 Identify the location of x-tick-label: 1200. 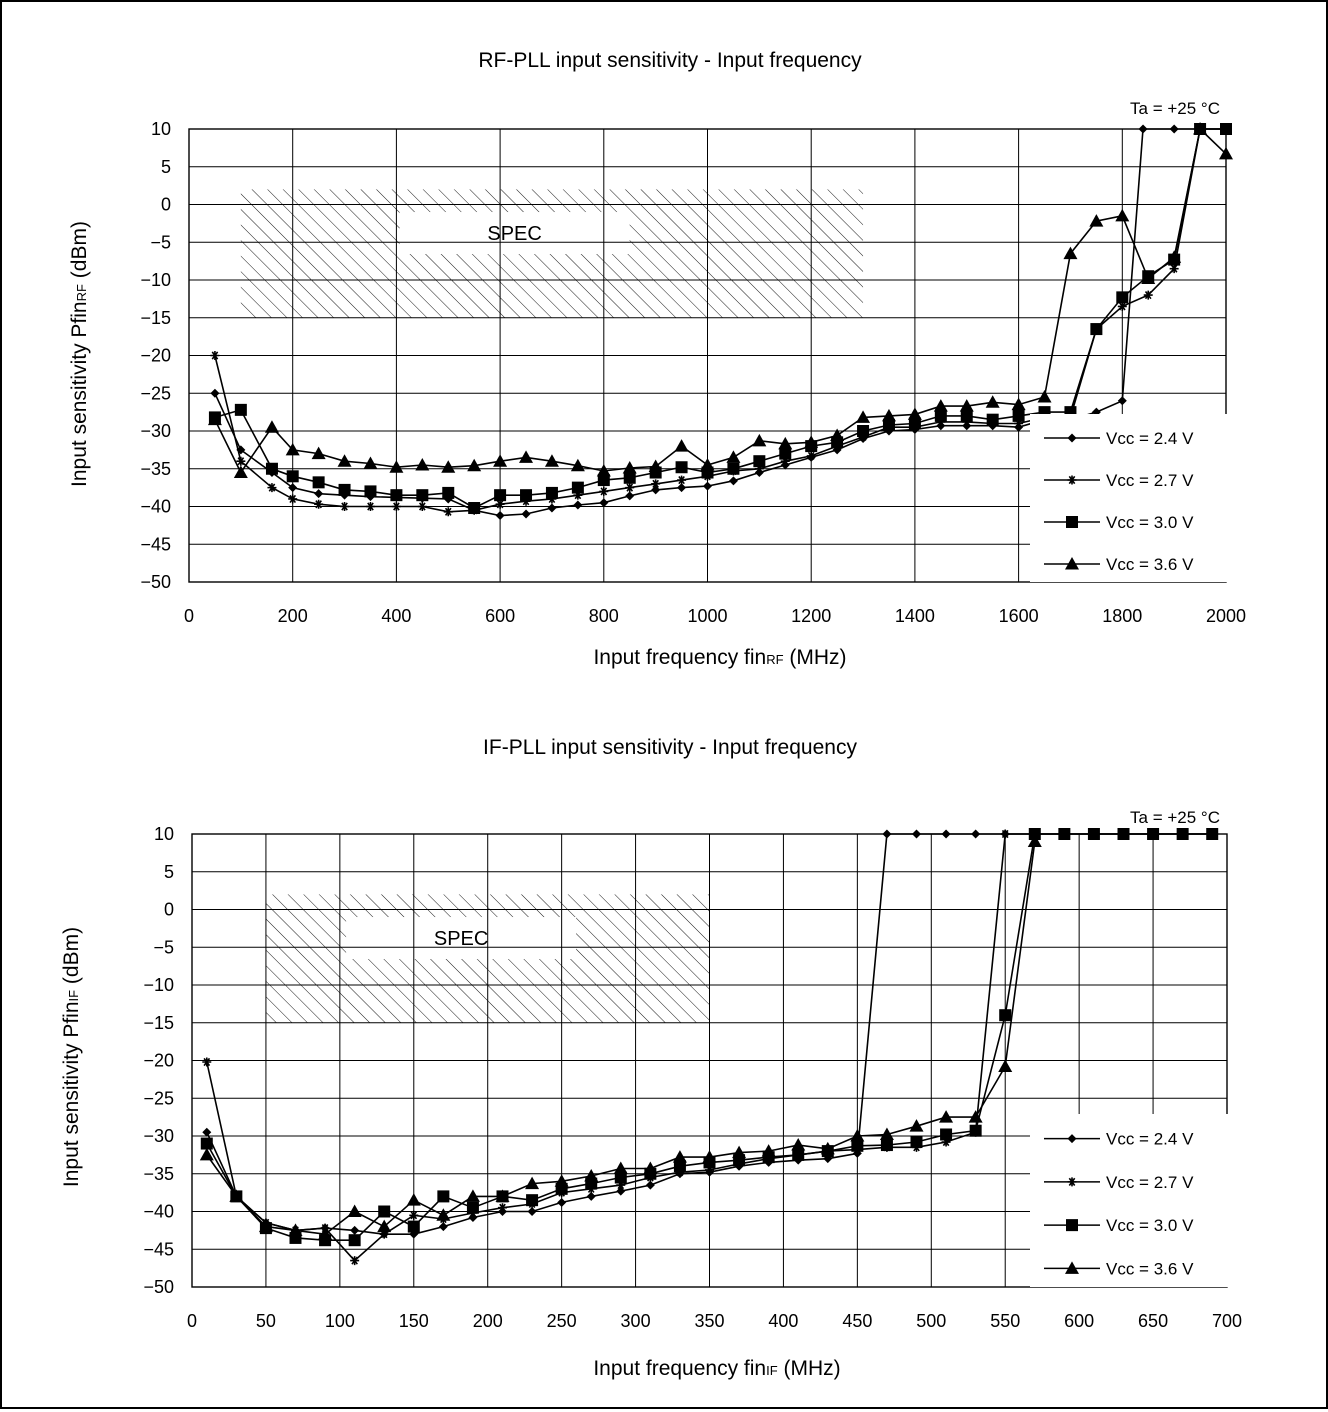
(811, 616).